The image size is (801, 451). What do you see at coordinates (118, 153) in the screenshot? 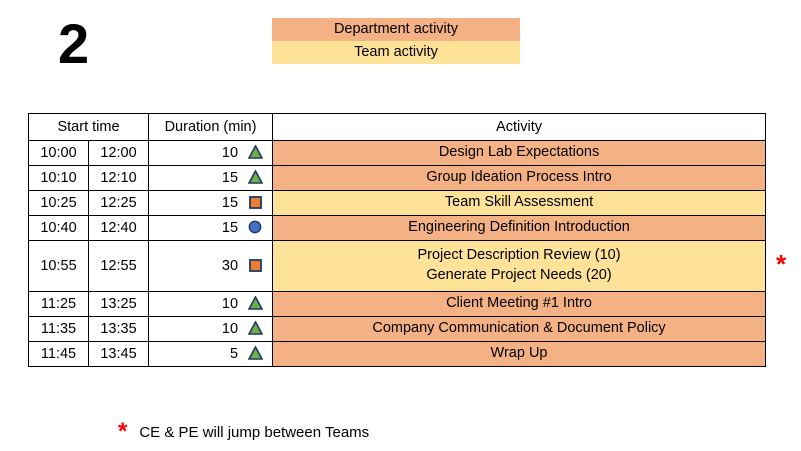
I see `cell-start-time-b: 12:00` at bounding box center [118, 153].